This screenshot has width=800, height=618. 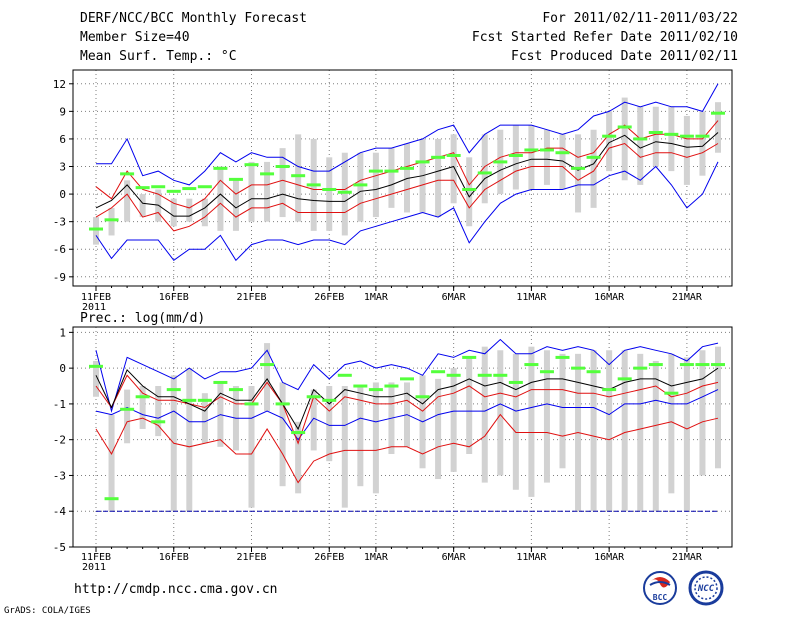 What do you see at coordinates (251, 557) in the screenshot?
I see `x-tick-label: 21FEB` at bounding box center [251, 557].